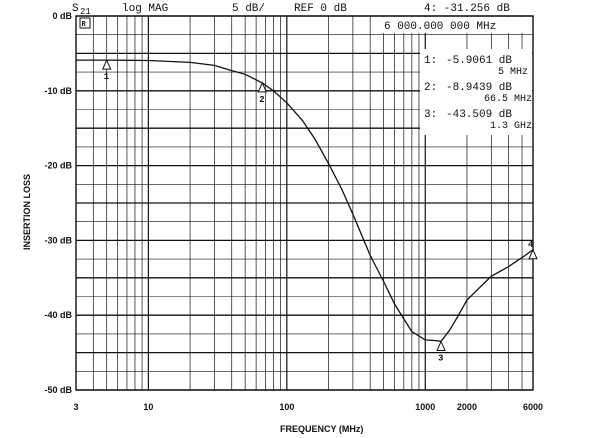 This screenshot has width=589, height=438. I want to click on param-subscript: 21, so click(85, 12).